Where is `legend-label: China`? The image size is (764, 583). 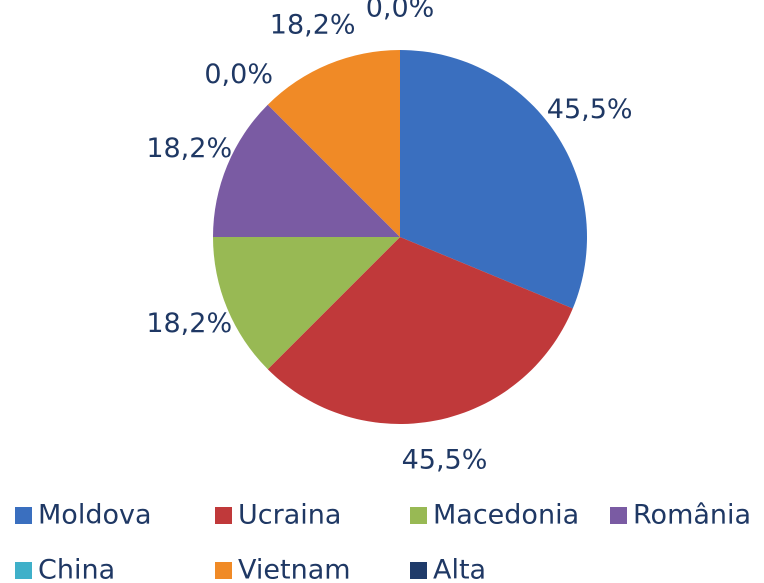
legend-label: China is located at coordinates (76, 569).